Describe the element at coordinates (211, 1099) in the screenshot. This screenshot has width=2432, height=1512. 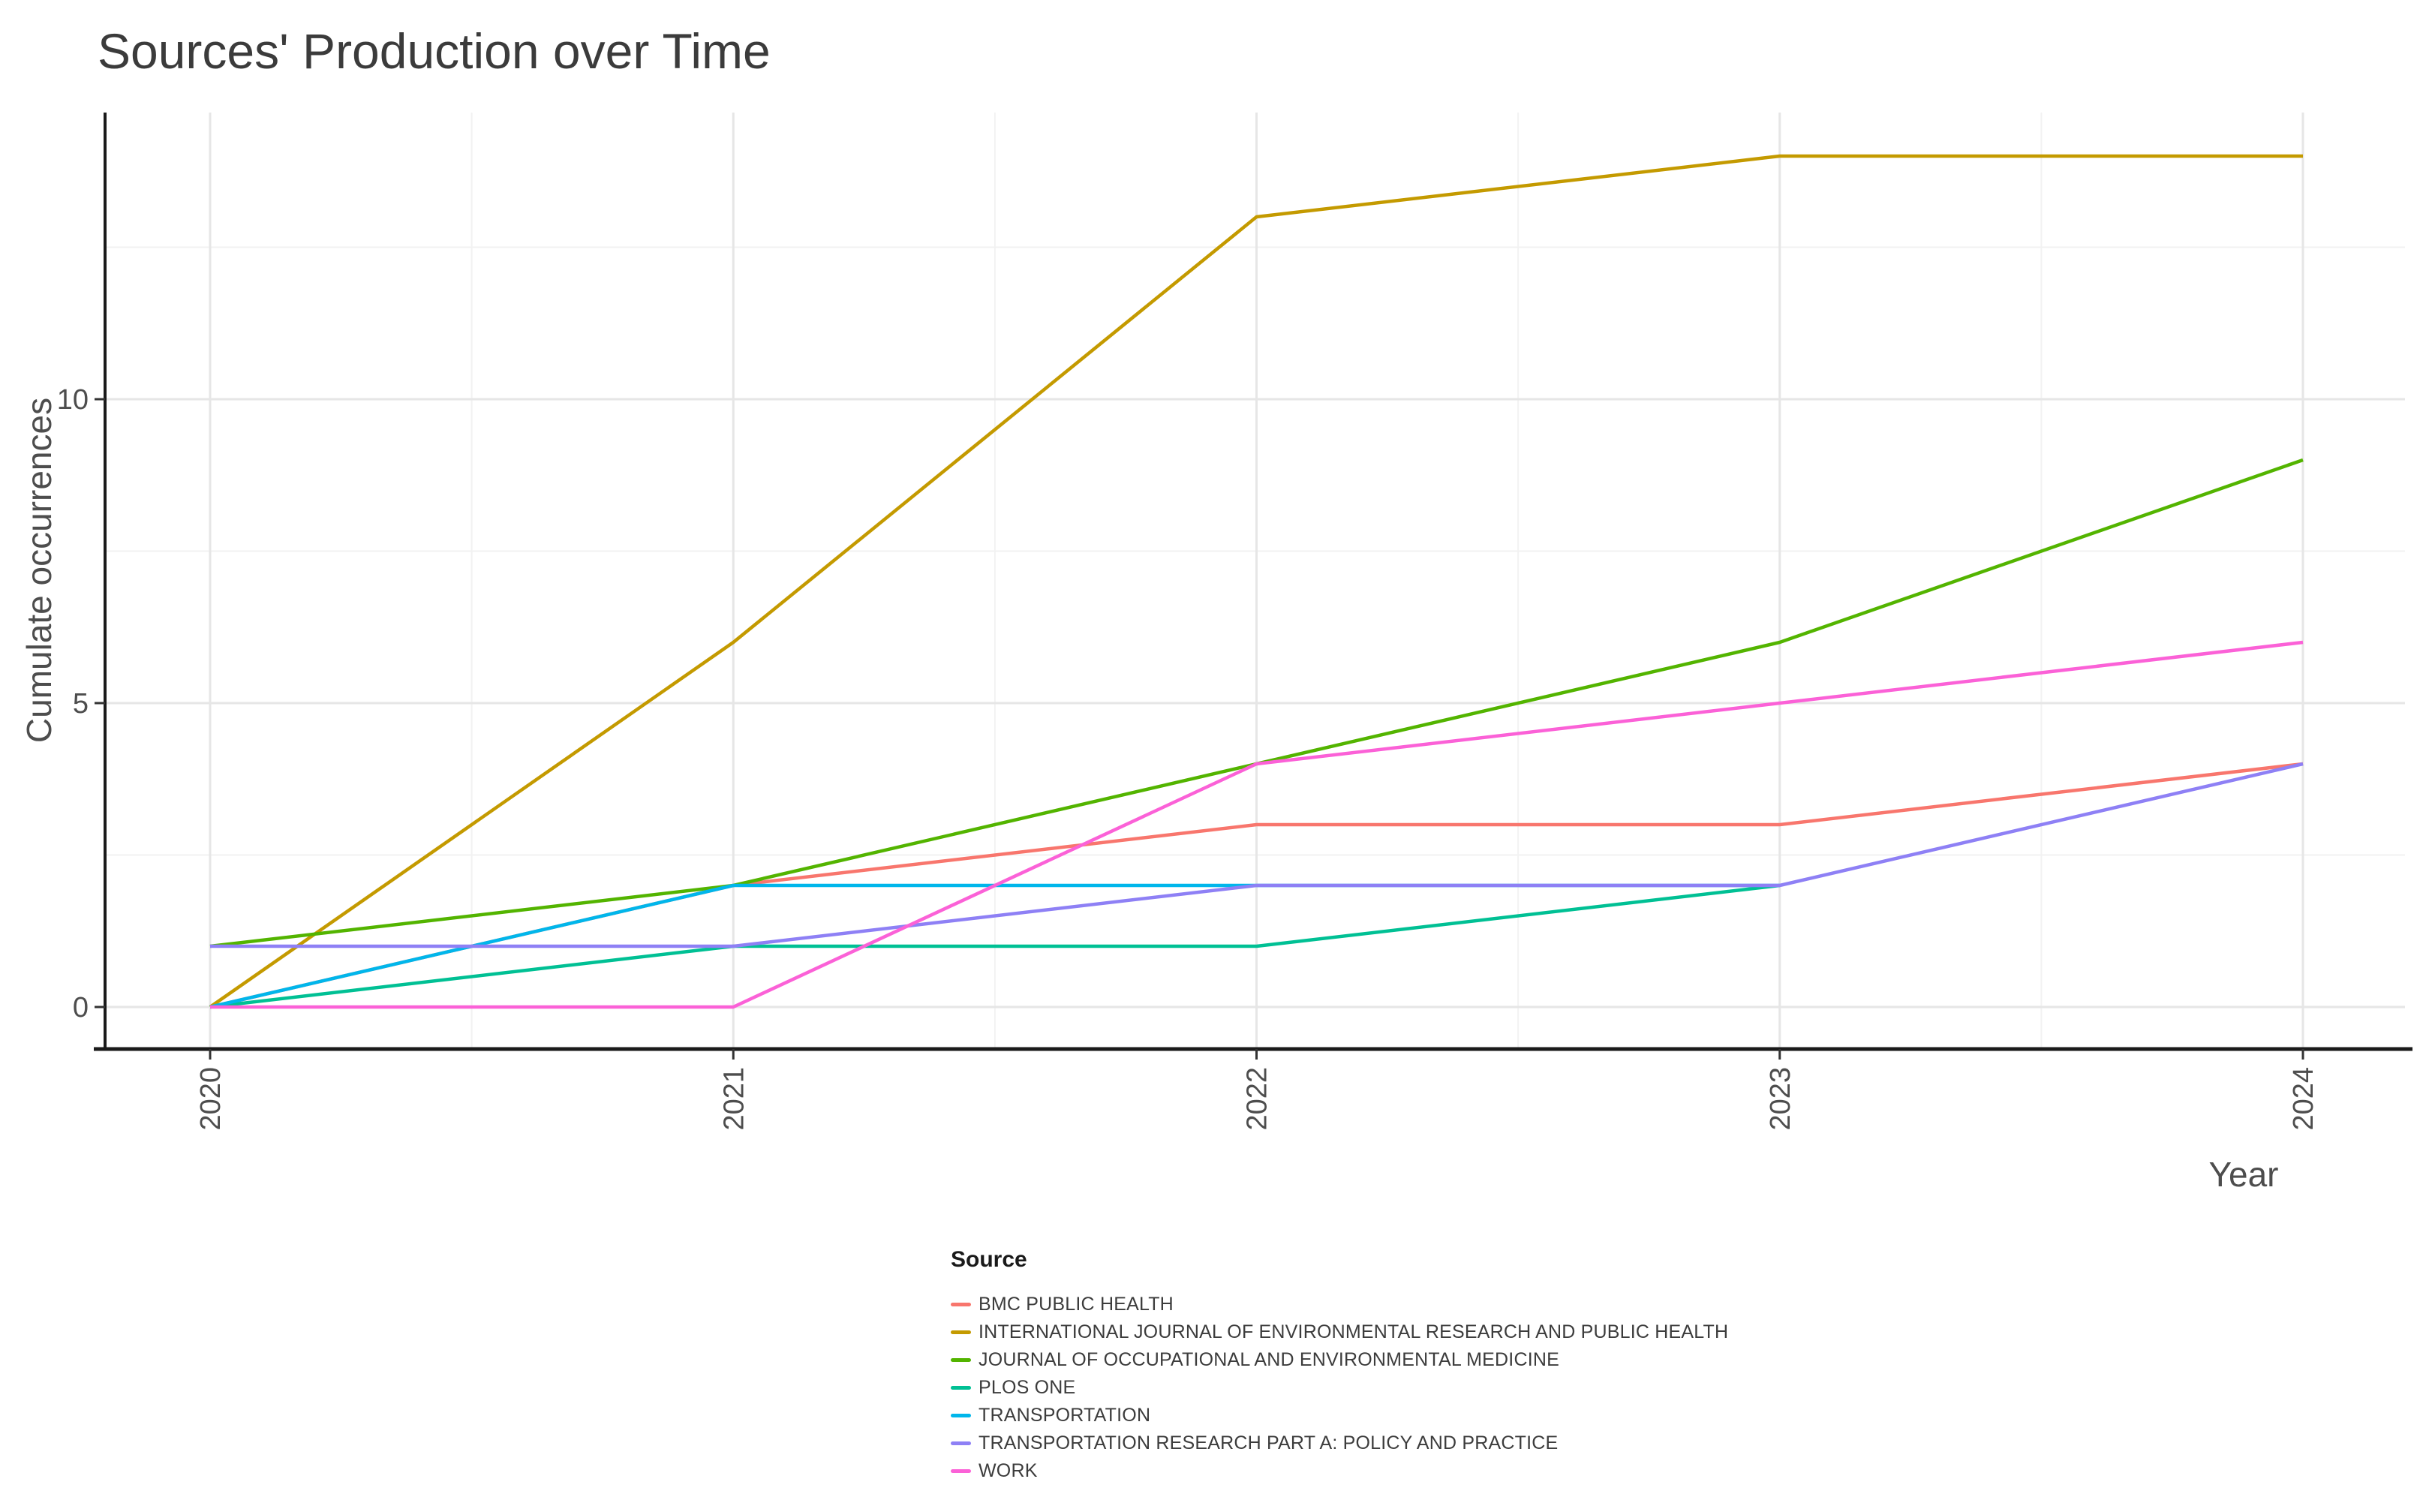
I see `x-tick-label: 2020` at that location.